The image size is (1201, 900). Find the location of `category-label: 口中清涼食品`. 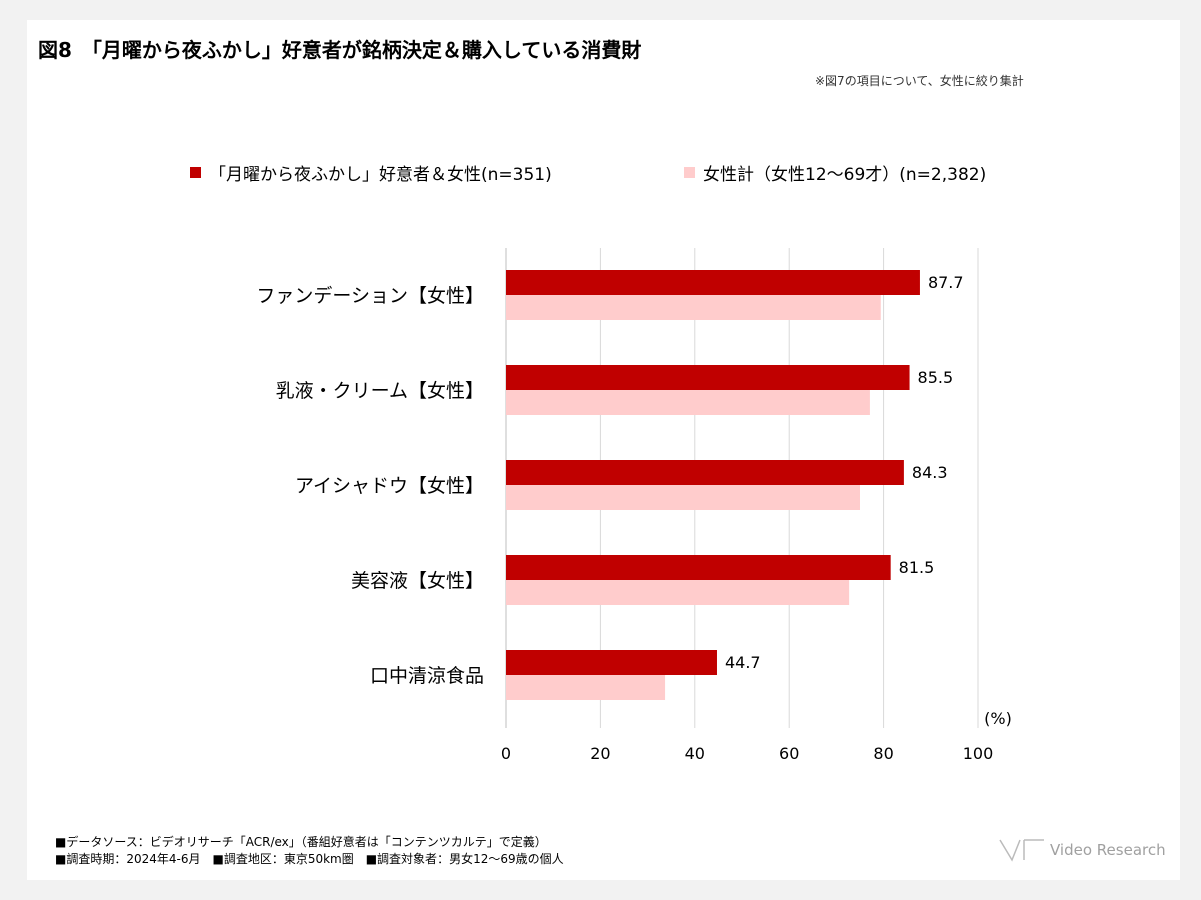

category-label: 口中清涼食品 is located at coordinates (427, 676).